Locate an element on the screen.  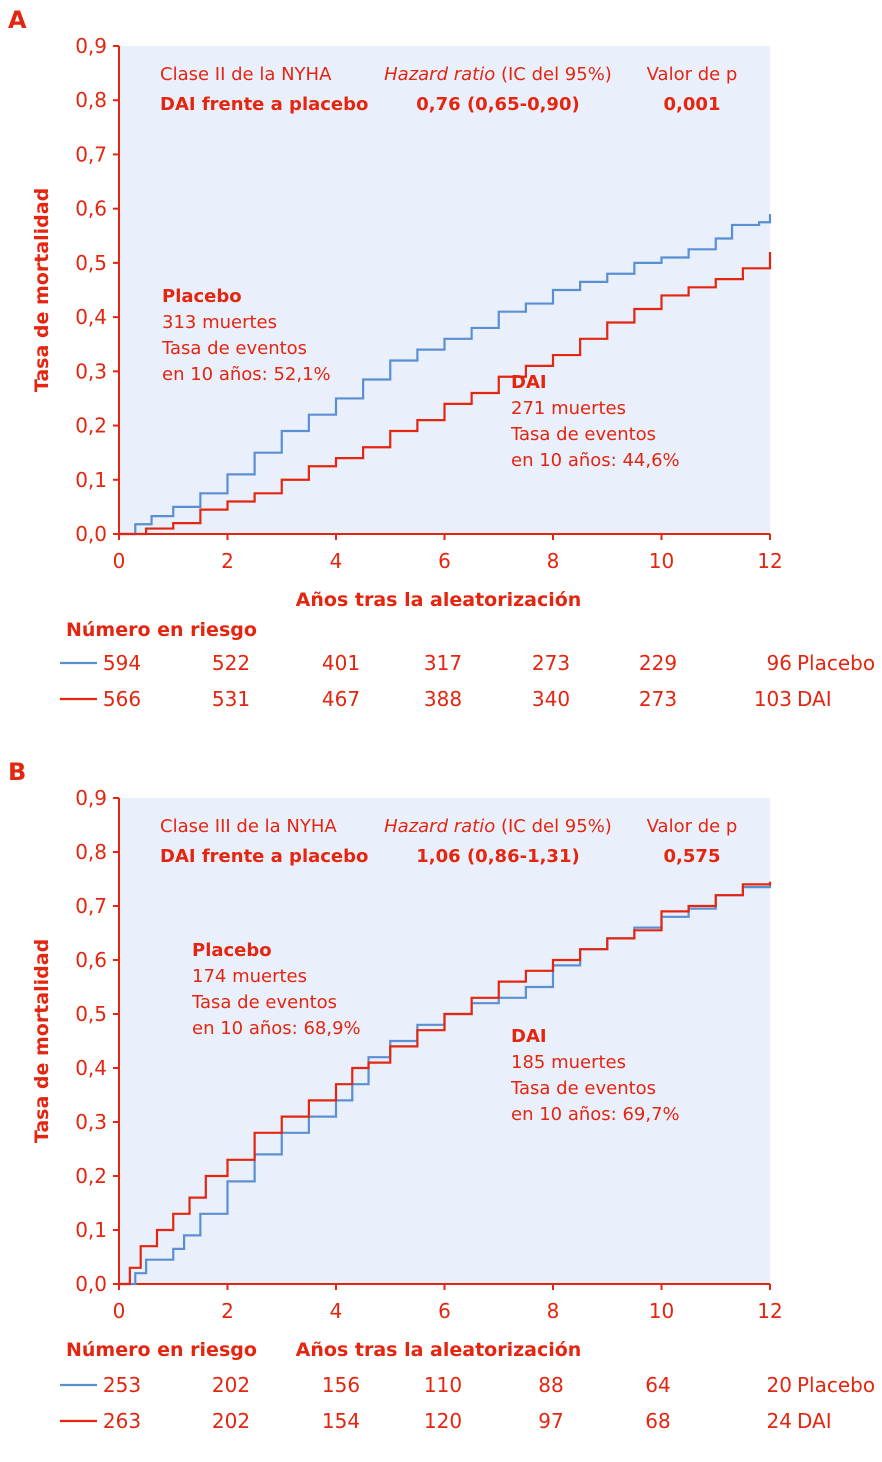
panel-label: B is located at coordinates (17, 772).